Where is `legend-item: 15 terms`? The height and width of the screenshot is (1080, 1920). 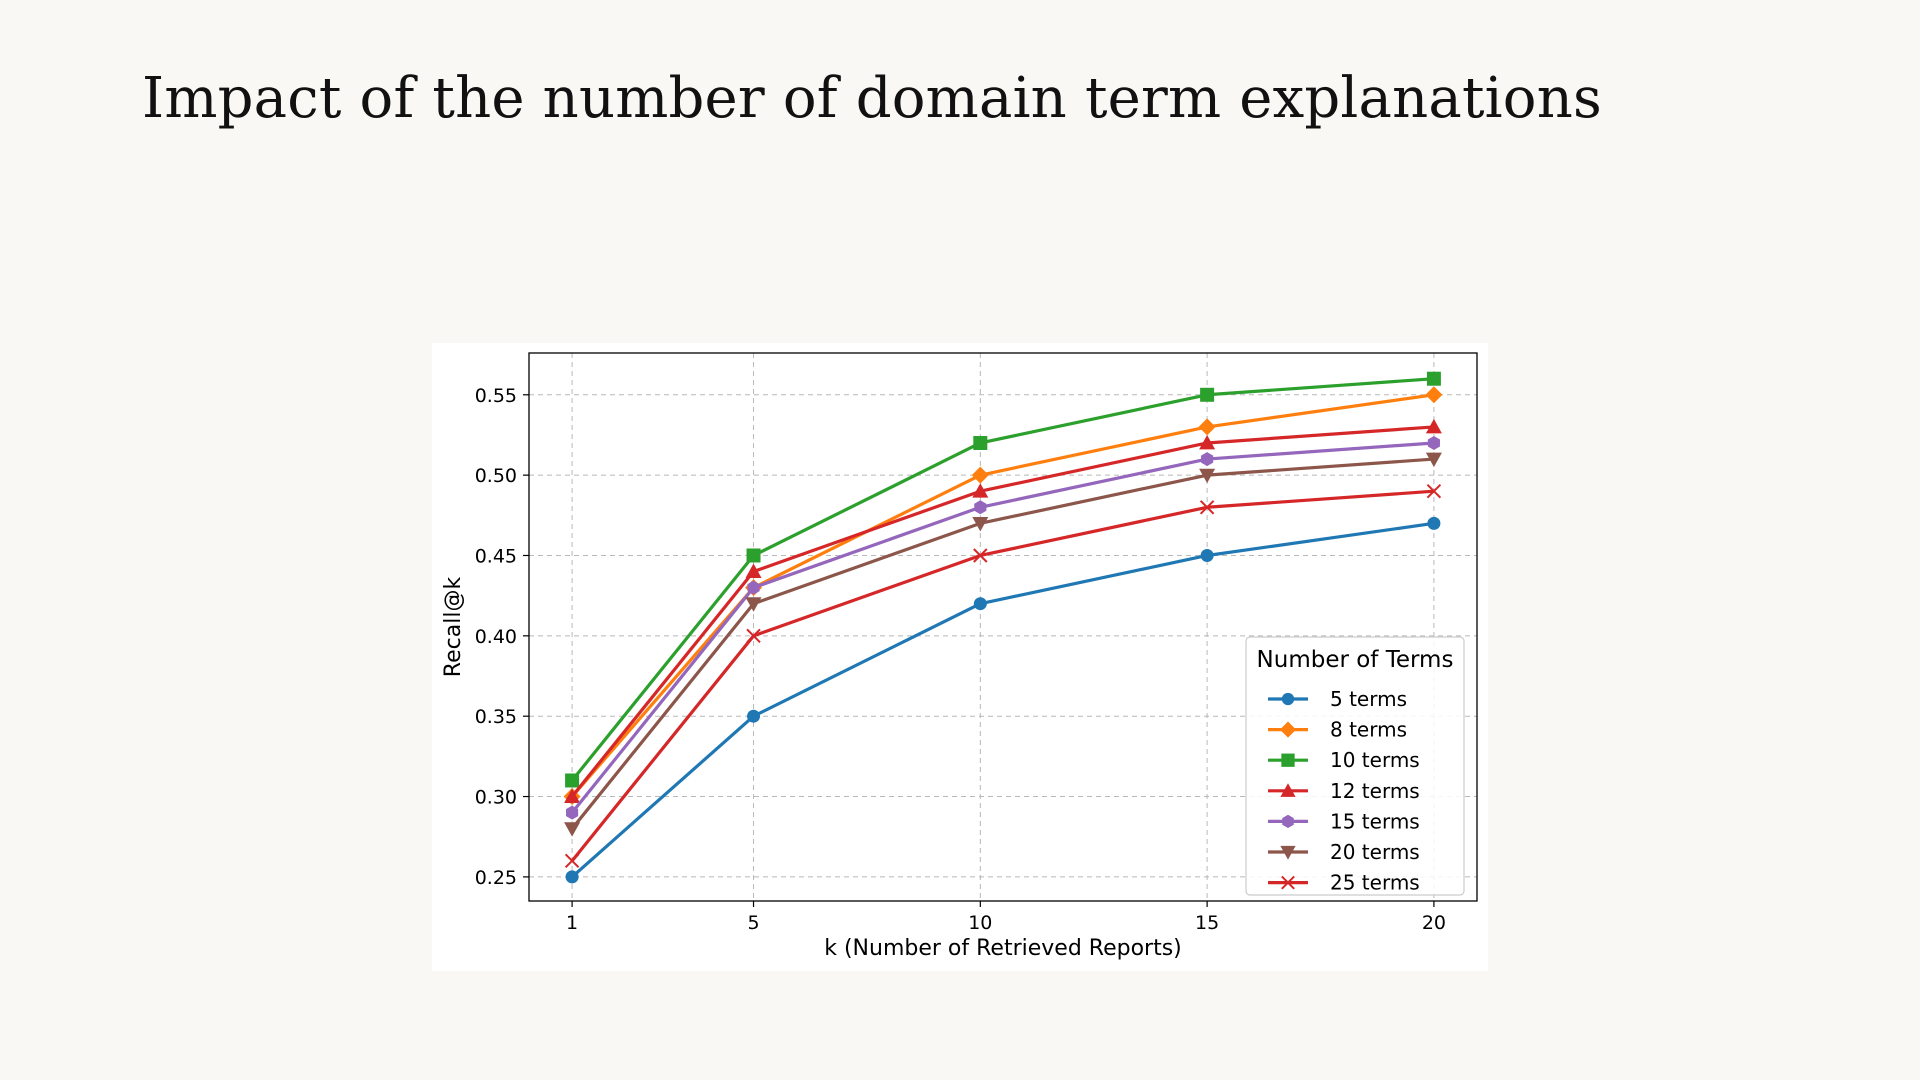
legend-item: 15 terms is located at coordinates (1344, 821).